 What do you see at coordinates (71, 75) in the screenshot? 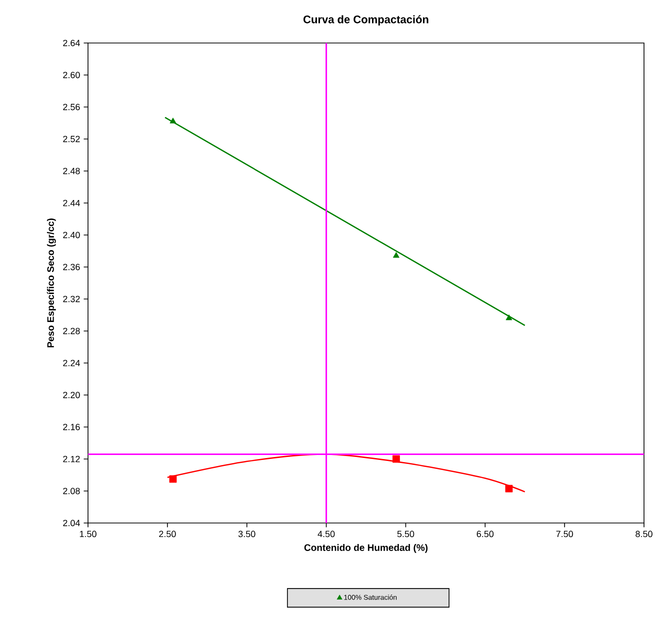
I see `y-tick-label: 2.60` at bounding box center [71, 75].